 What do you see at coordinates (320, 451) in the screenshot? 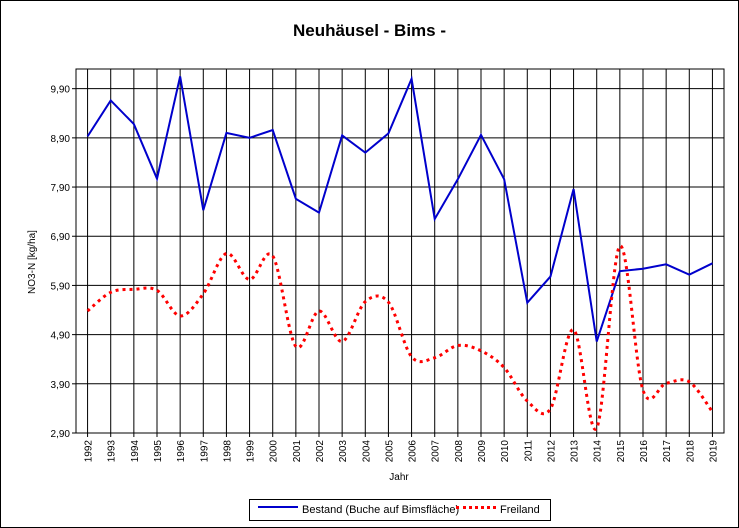
I see `x-tick-label: 2002` at bounding box center [320, 451].